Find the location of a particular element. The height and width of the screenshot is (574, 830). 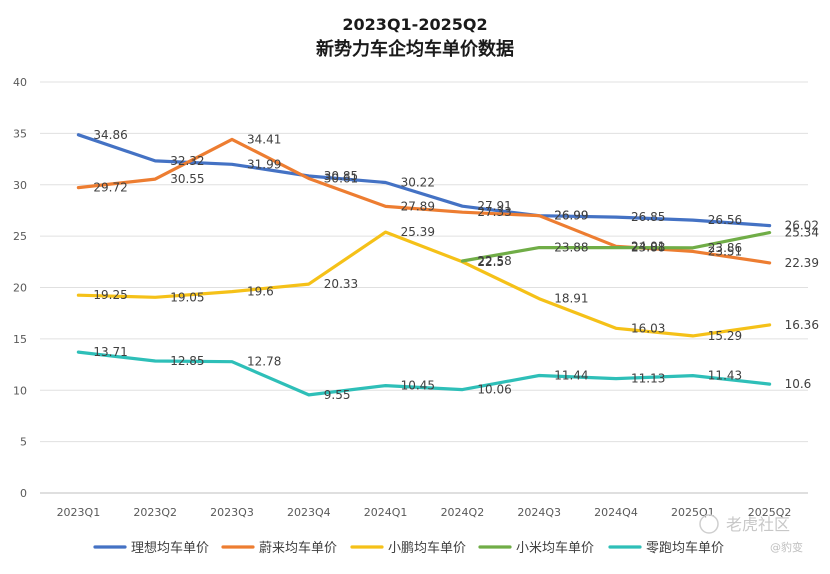

y-tick-label: 20 is located at coordinates (20, 288).